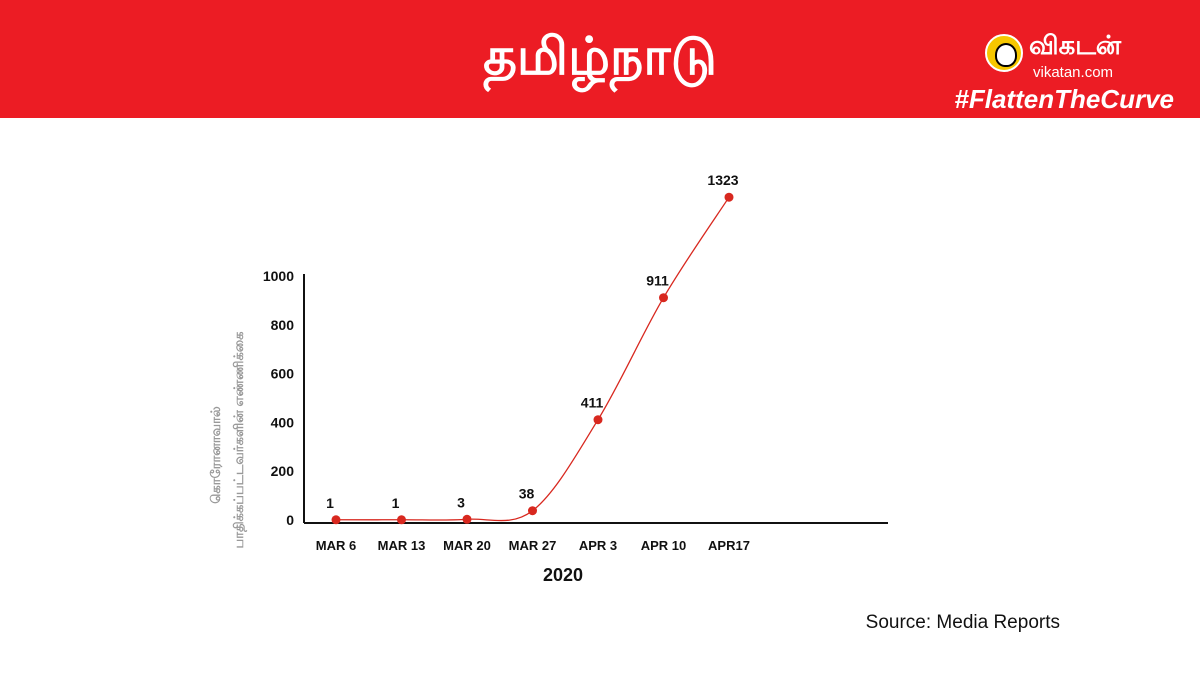 The image size is (1200, 675). I want to click on x-tick-label: APR 3, so click(598, 545).